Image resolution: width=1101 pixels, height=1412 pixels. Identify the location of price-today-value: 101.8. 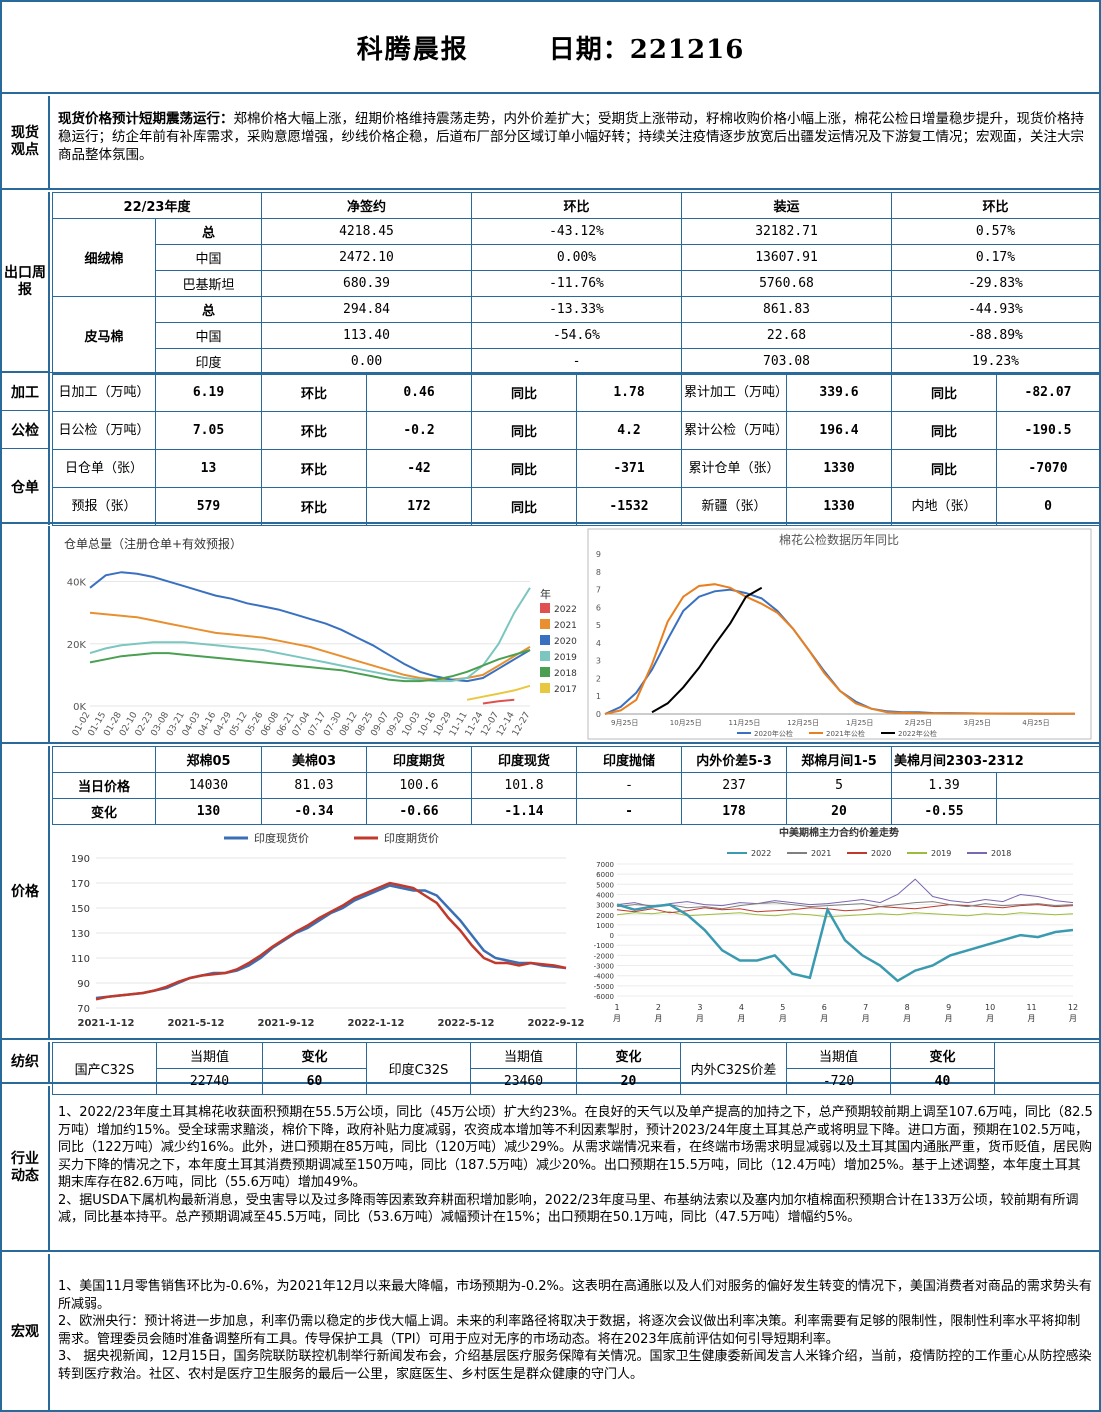
(524, 785).